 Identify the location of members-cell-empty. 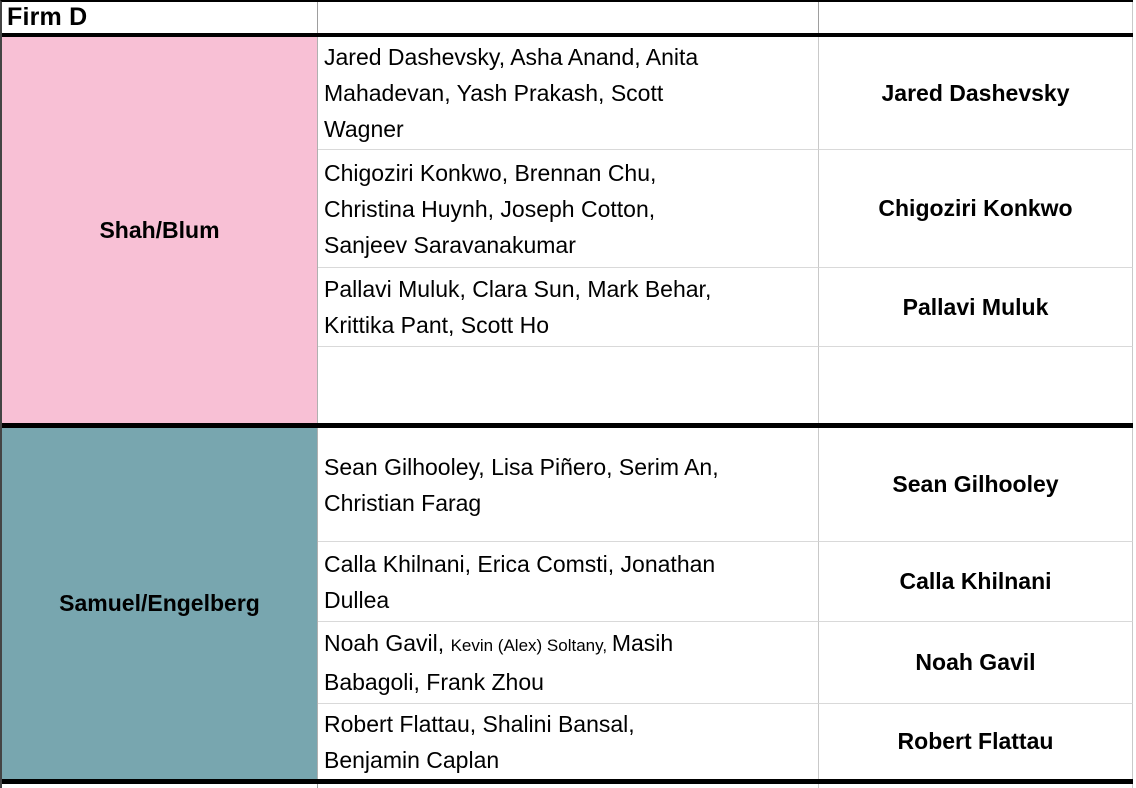
(568, 385).